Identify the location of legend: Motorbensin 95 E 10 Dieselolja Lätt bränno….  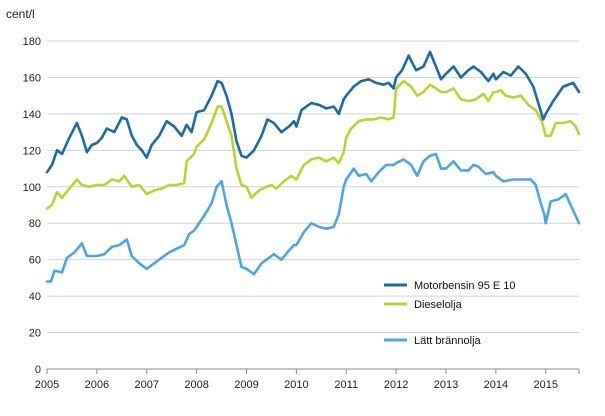
(450, 313).